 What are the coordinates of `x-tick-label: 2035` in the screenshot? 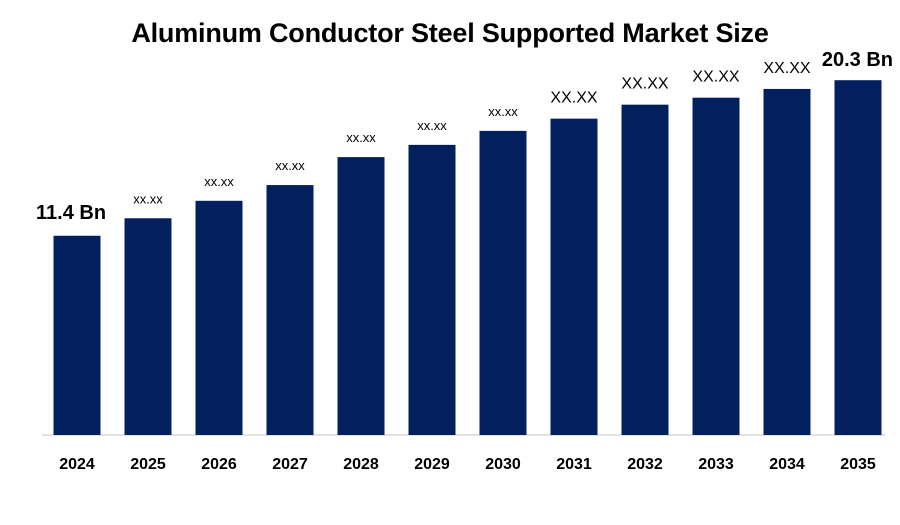 It's located at (858, 464).